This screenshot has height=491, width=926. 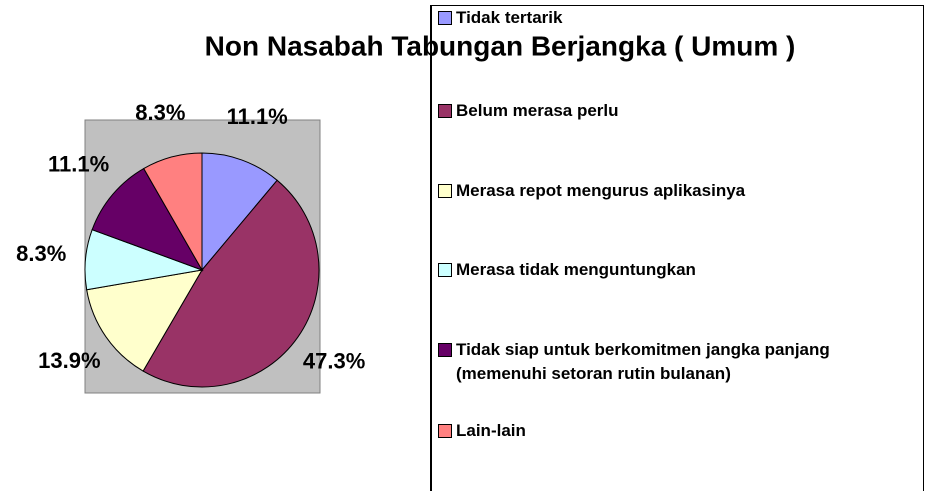 What do you see at coordinates (491, 430) in the screenshot?
I see `legend-label: Lain-lain` at bounding box center [491, 430].